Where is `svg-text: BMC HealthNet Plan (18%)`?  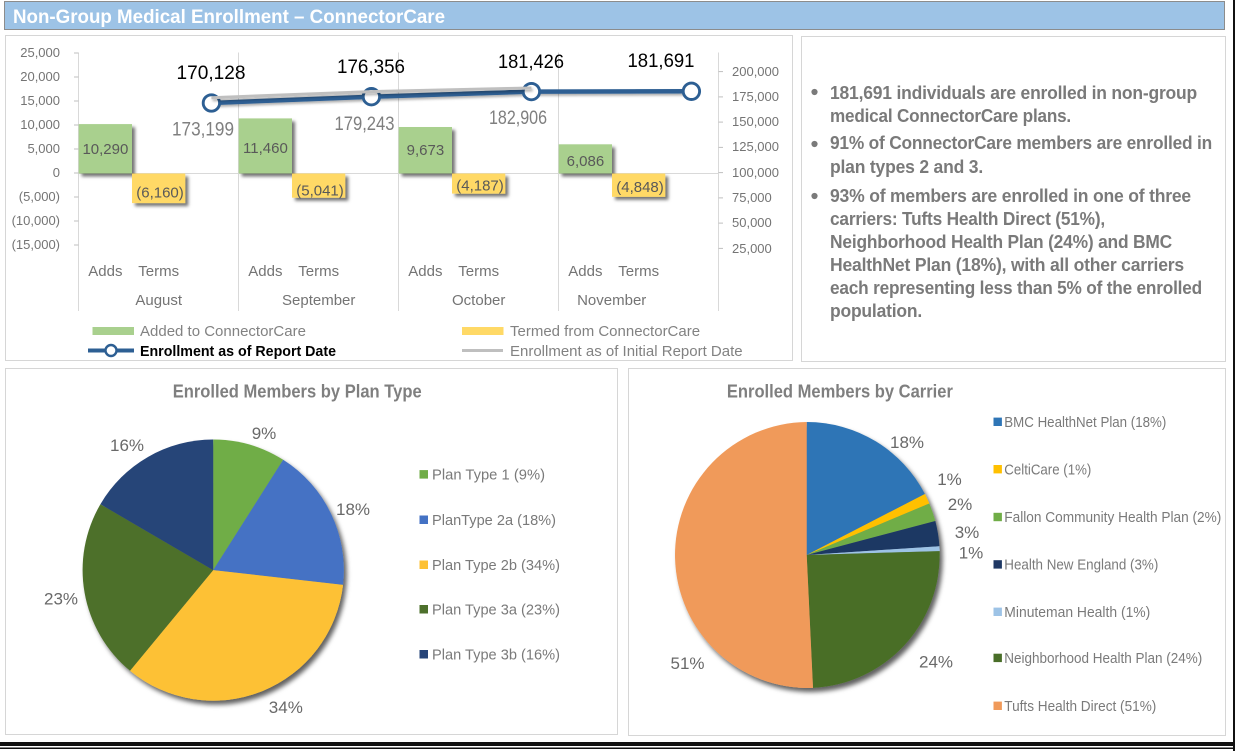
svg-text: BMC HealthNet Plan (18%) is located at coordinates (1085, 423).